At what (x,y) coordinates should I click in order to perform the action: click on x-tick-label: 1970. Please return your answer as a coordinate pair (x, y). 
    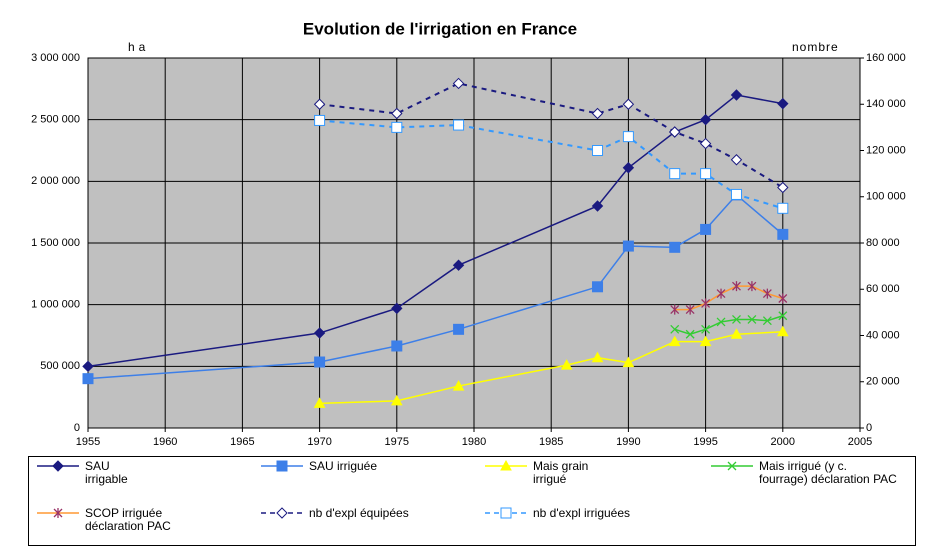
    Looking at the image, I should click on (319, 442).